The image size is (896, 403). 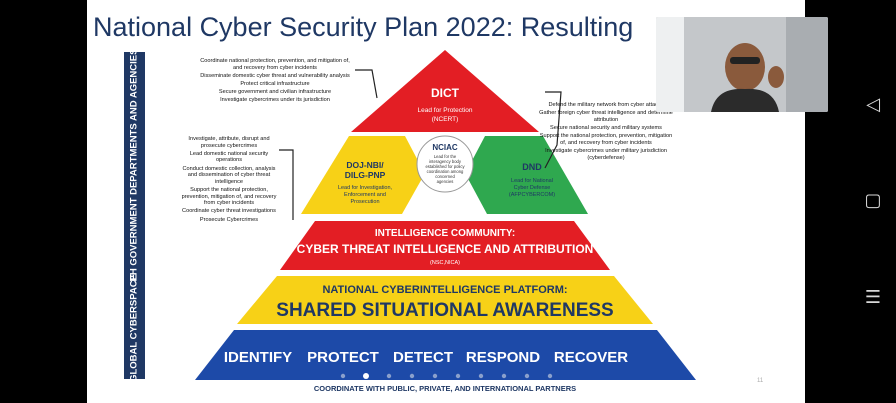 I want to click on doj-sub1: Lead for Investigation,, so click(x=365, y=188).